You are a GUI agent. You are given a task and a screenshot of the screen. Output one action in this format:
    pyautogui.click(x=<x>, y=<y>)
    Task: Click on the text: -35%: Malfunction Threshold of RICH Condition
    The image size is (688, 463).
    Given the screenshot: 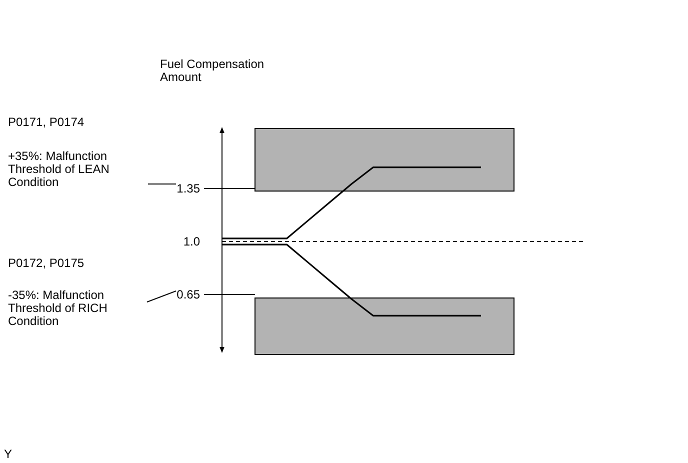 What is the action you would take?
    pyautogui.click(x=58, y=308)
    